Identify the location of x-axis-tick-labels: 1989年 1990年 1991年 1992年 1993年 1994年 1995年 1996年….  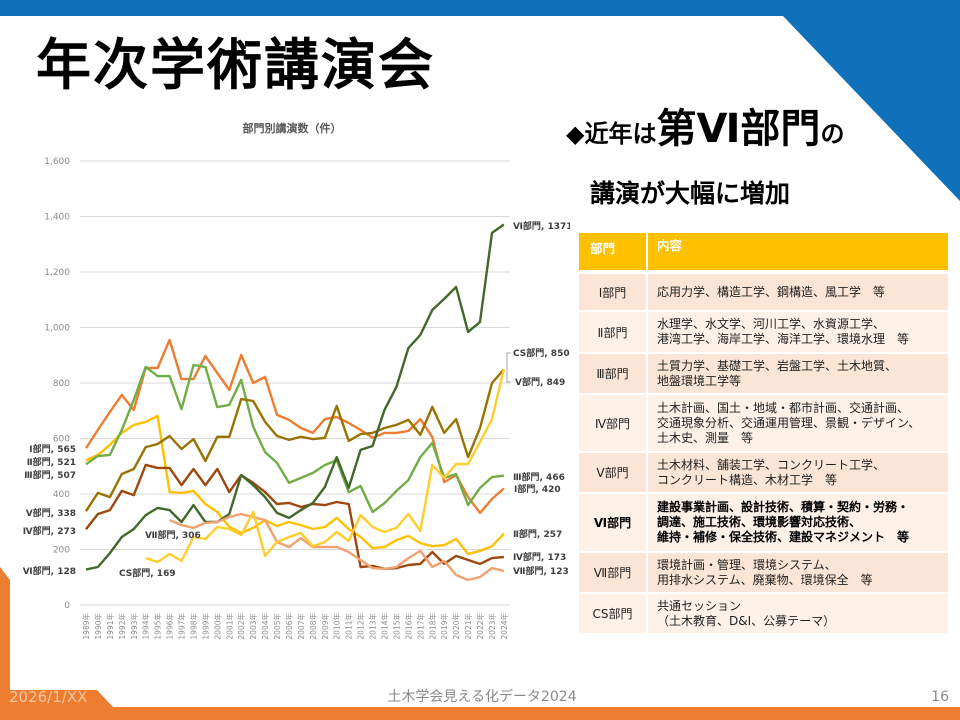
(295, 626).